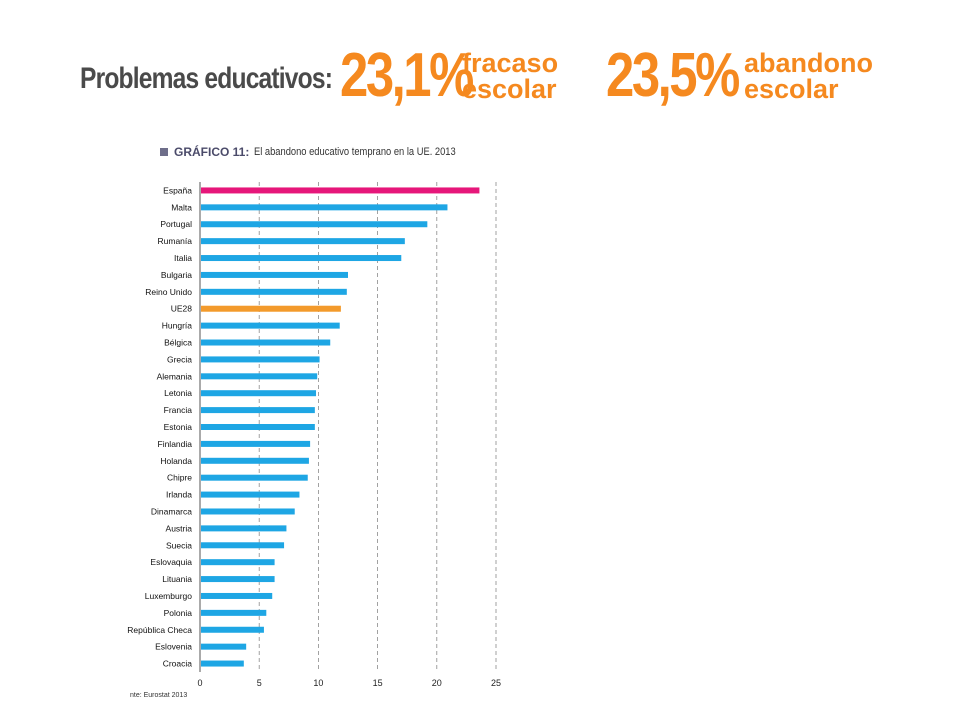 The height and width of the screenshot is (720, 960). What do you see at coordinates (318, 683) in the screenshot?
I see `x-tick-label: 10` at bounding box center [318, 683].